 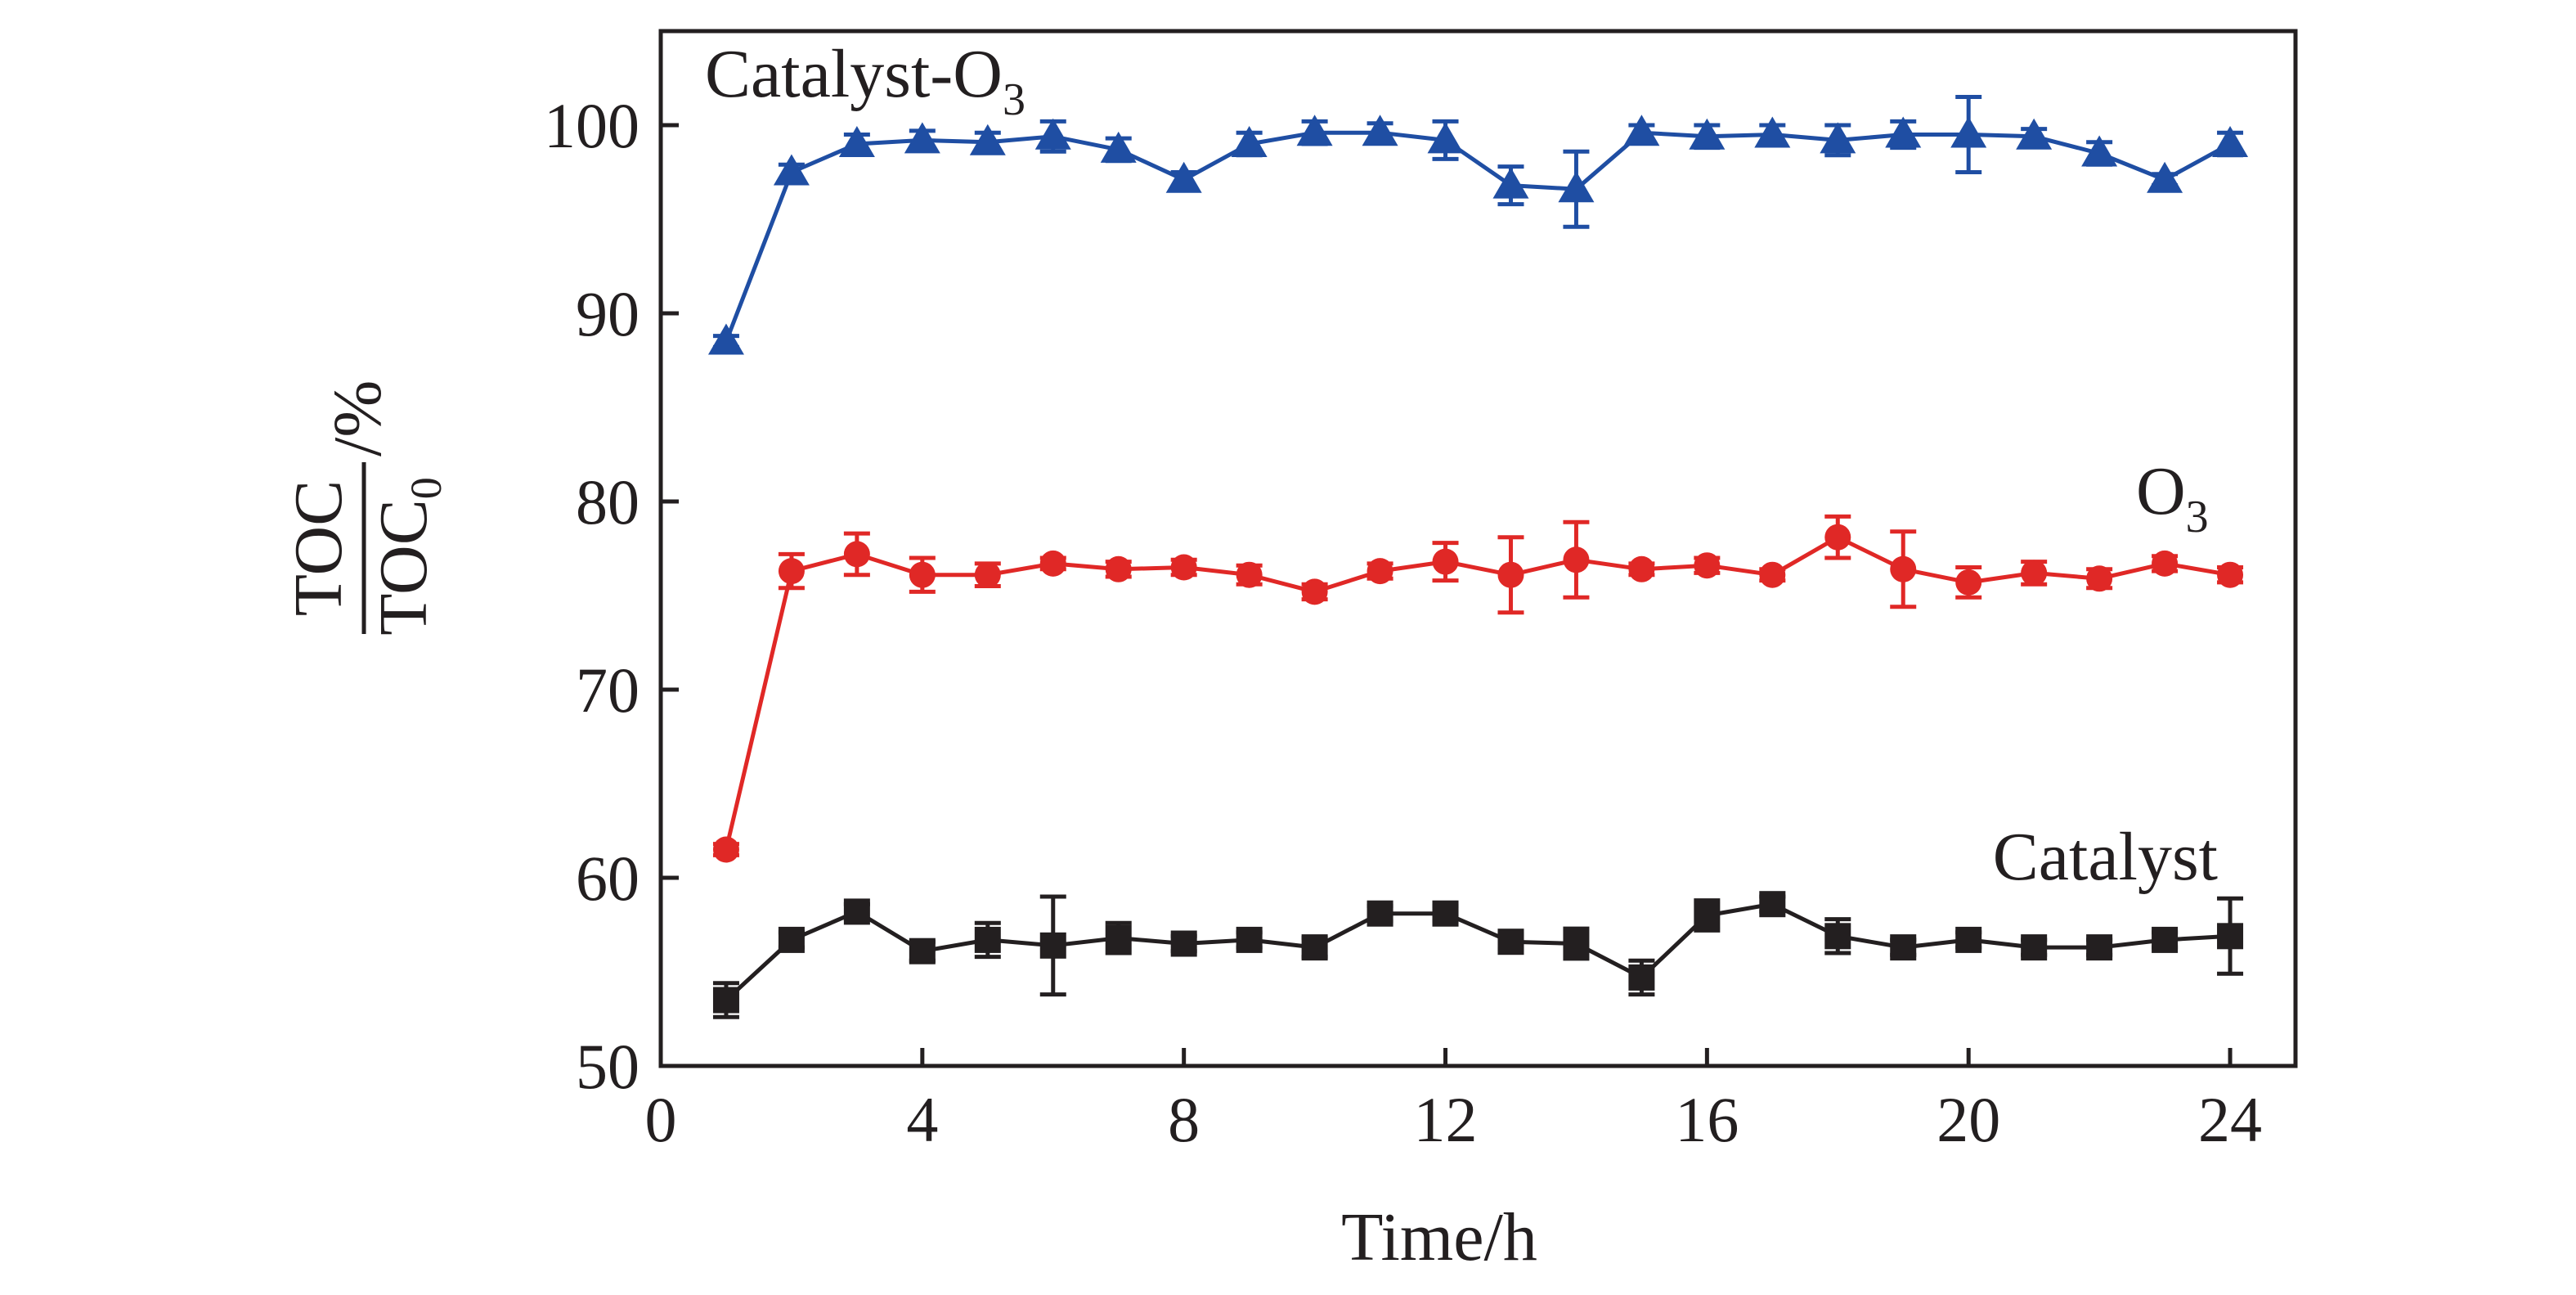 I want to click on series-label-text: O, so click(x=2161, y=491).